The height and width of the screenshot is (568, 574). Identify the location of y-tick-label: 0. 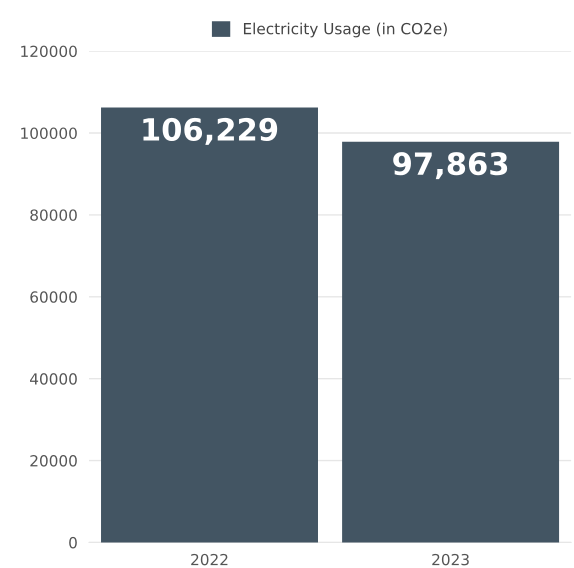
(73, 542).